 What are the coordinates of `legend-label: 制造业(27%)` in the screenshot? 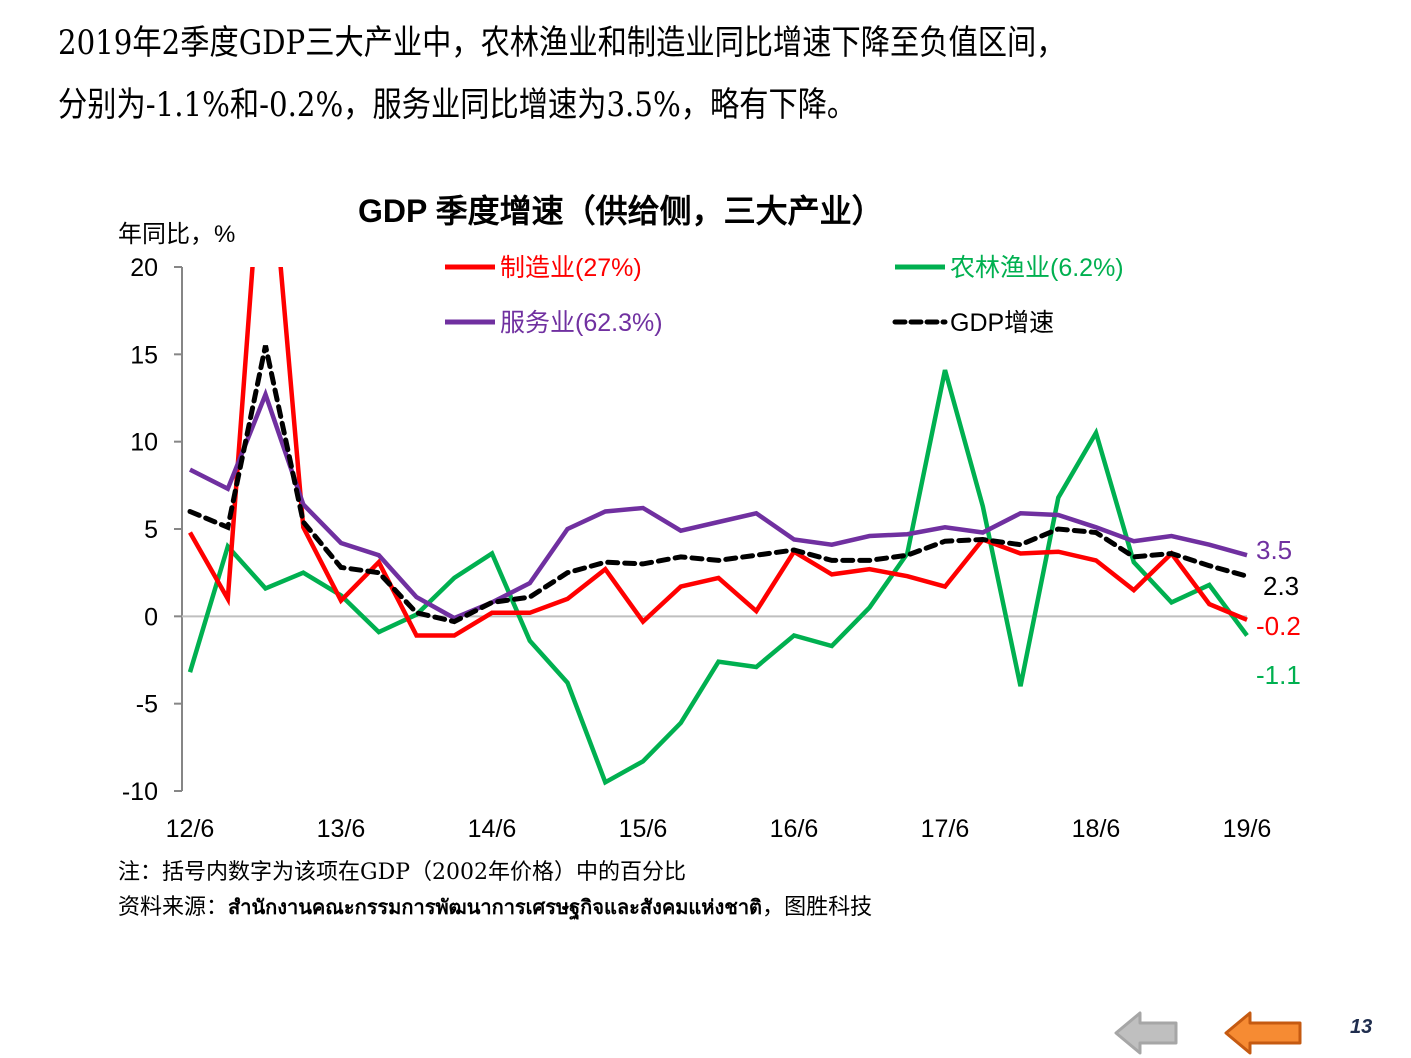 It's located at (571, 268).